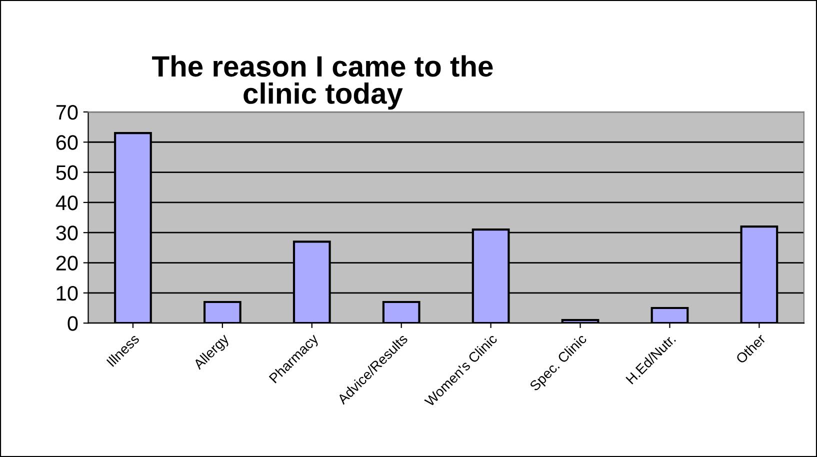  I want to click on y-tick-label: 40, so click(67, 202).